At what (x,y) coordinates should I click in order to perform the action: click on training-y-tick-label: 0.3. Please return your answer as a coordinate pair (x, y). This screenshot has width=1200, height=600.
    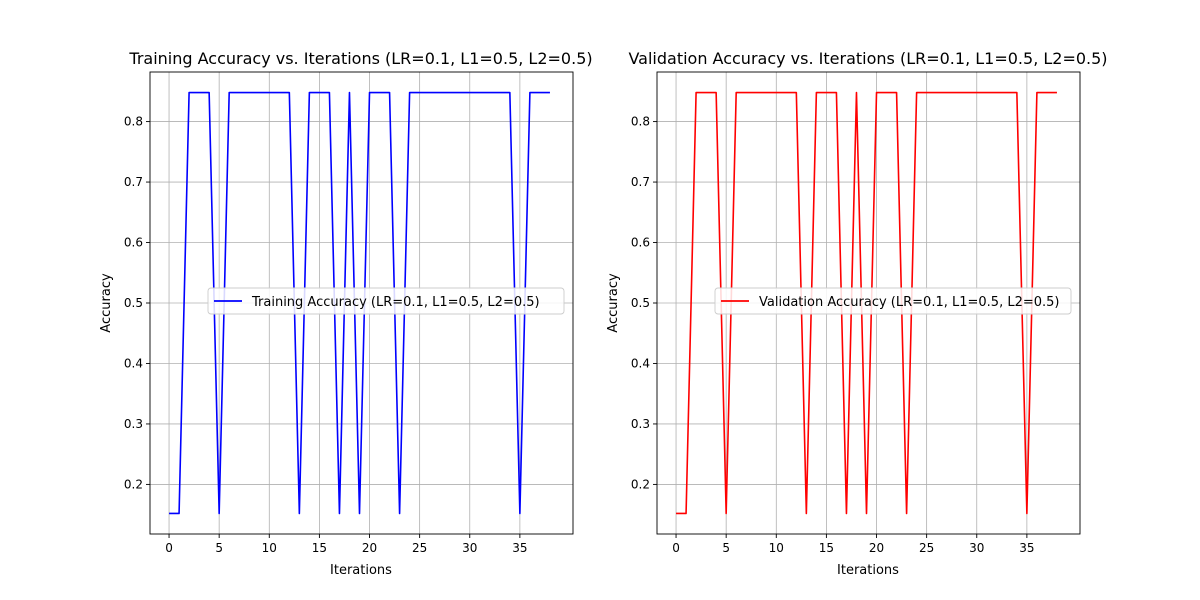
    Looking at the image, I should click on (133, 424).